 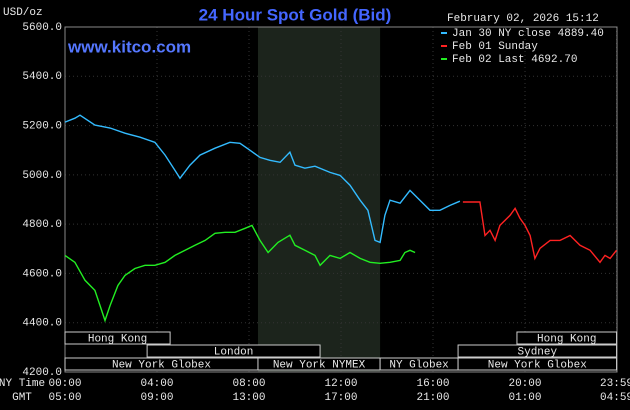 I want to click on gmt-tick-label: 17:00, so click(x=340, y=398).